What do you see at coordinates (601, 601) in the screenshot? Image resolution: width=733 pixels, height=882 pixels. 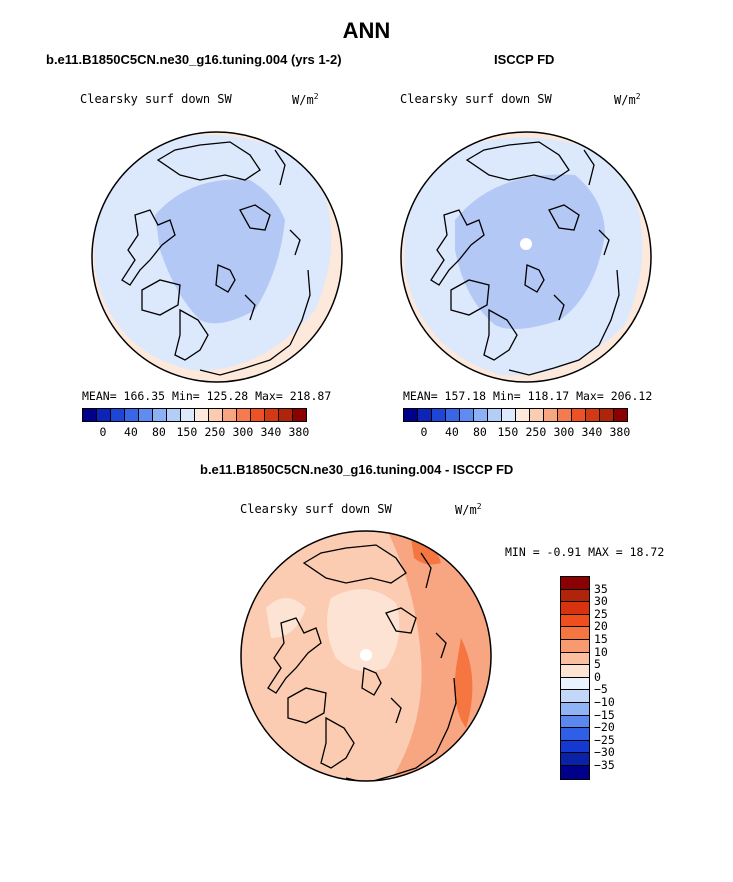 I see `colorbar-tick-label: 30` at bounding box center [601, 601].